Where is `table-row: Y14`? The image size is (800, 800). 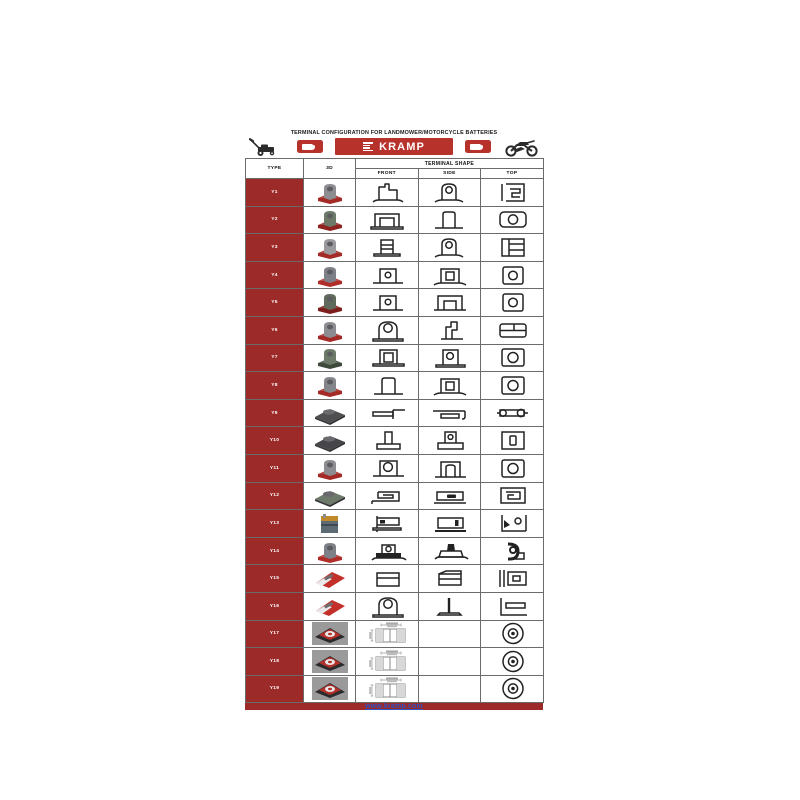
table-row: Y14 is located at coordinates (394, 551).